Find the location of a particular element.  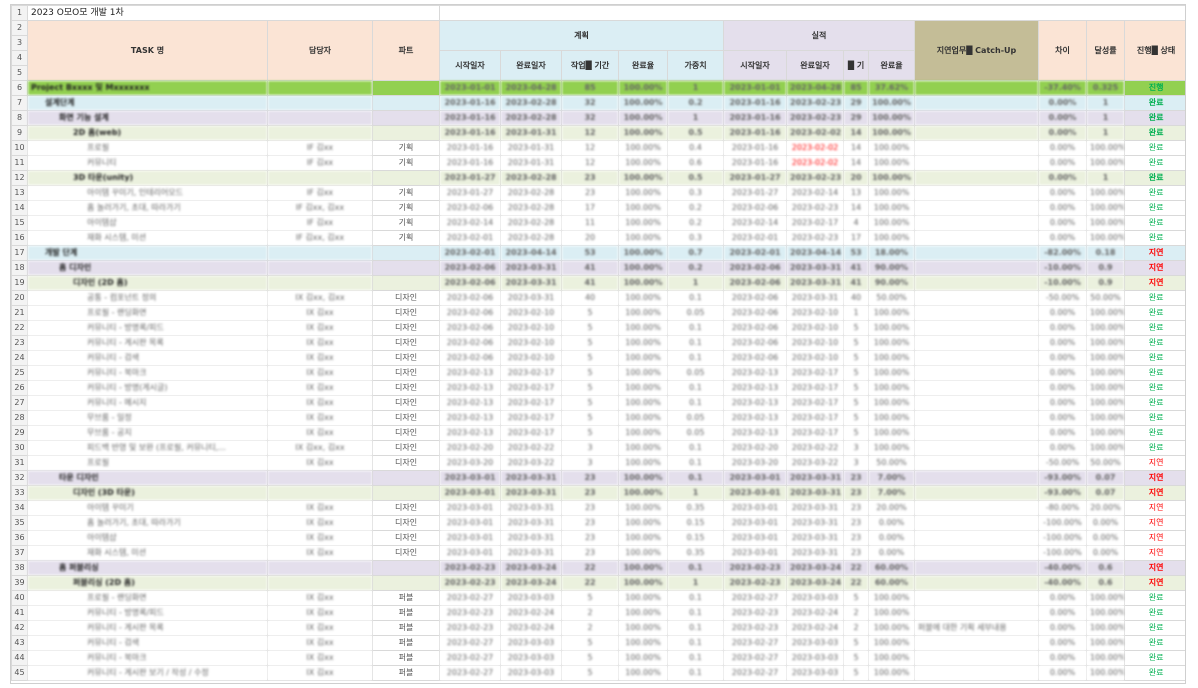

header-plan-group: 계획 is located at coordinates (582, 35).